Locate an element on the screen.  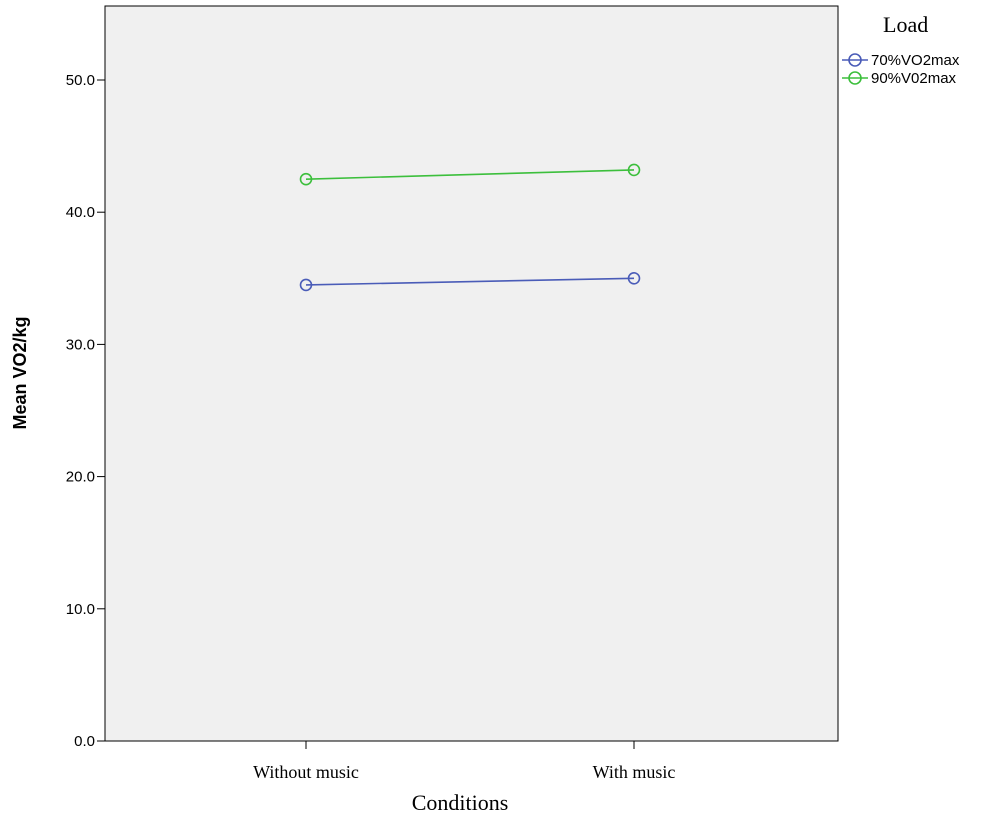
y-axis-title: Mean VO2/kg is located at coordinates (20, 372).